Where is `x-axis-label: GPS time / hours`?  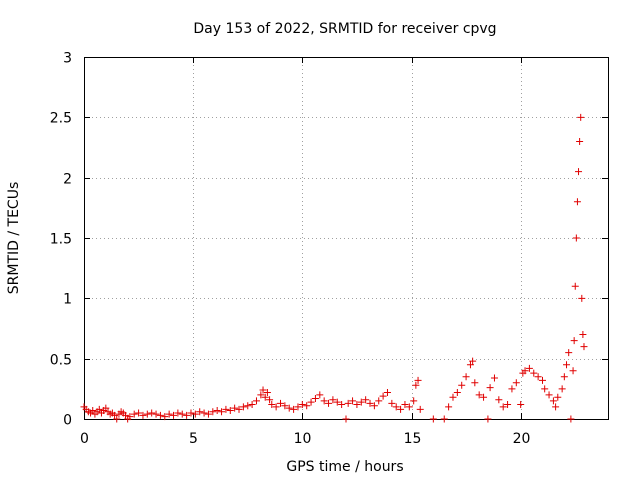 x-axis-label: GPS time / hours is located at coordinates (344, 467).